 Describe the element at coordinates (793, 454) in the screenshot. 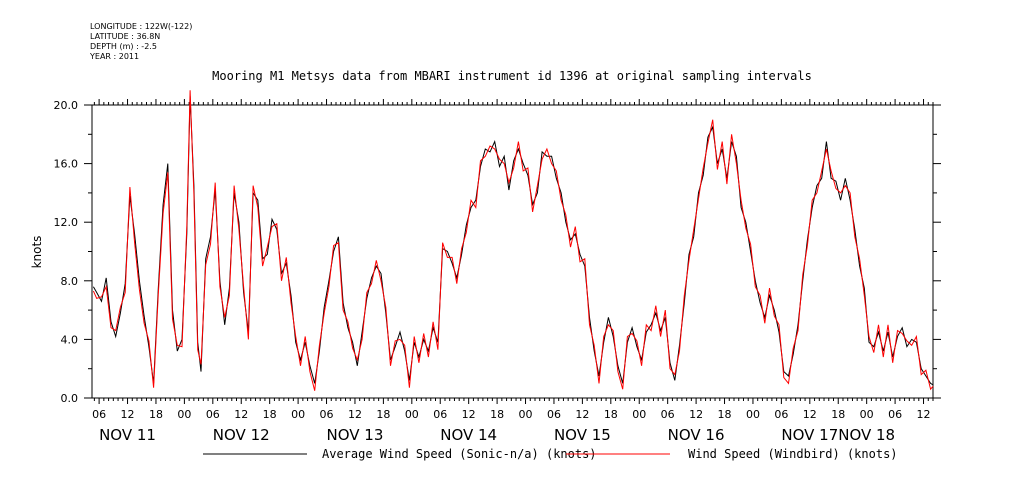

I see `legend-label-windbird: Wind Speed (Windbird) (knots)` at that location.